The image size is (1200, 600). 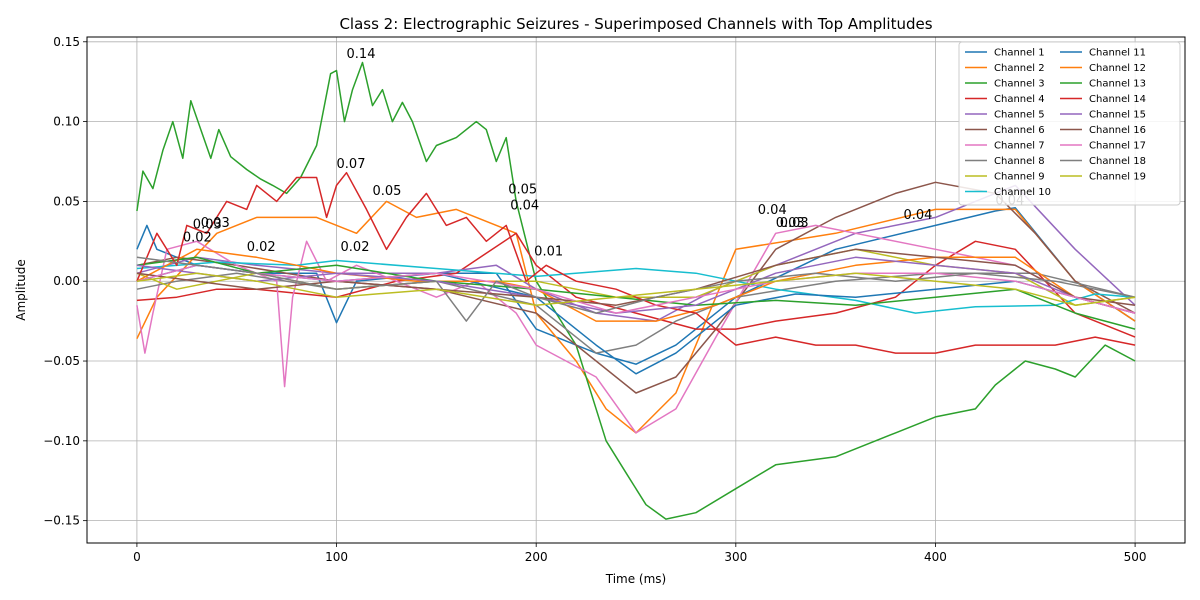 I want to click on legend-box, so click(x=1069, y=123).